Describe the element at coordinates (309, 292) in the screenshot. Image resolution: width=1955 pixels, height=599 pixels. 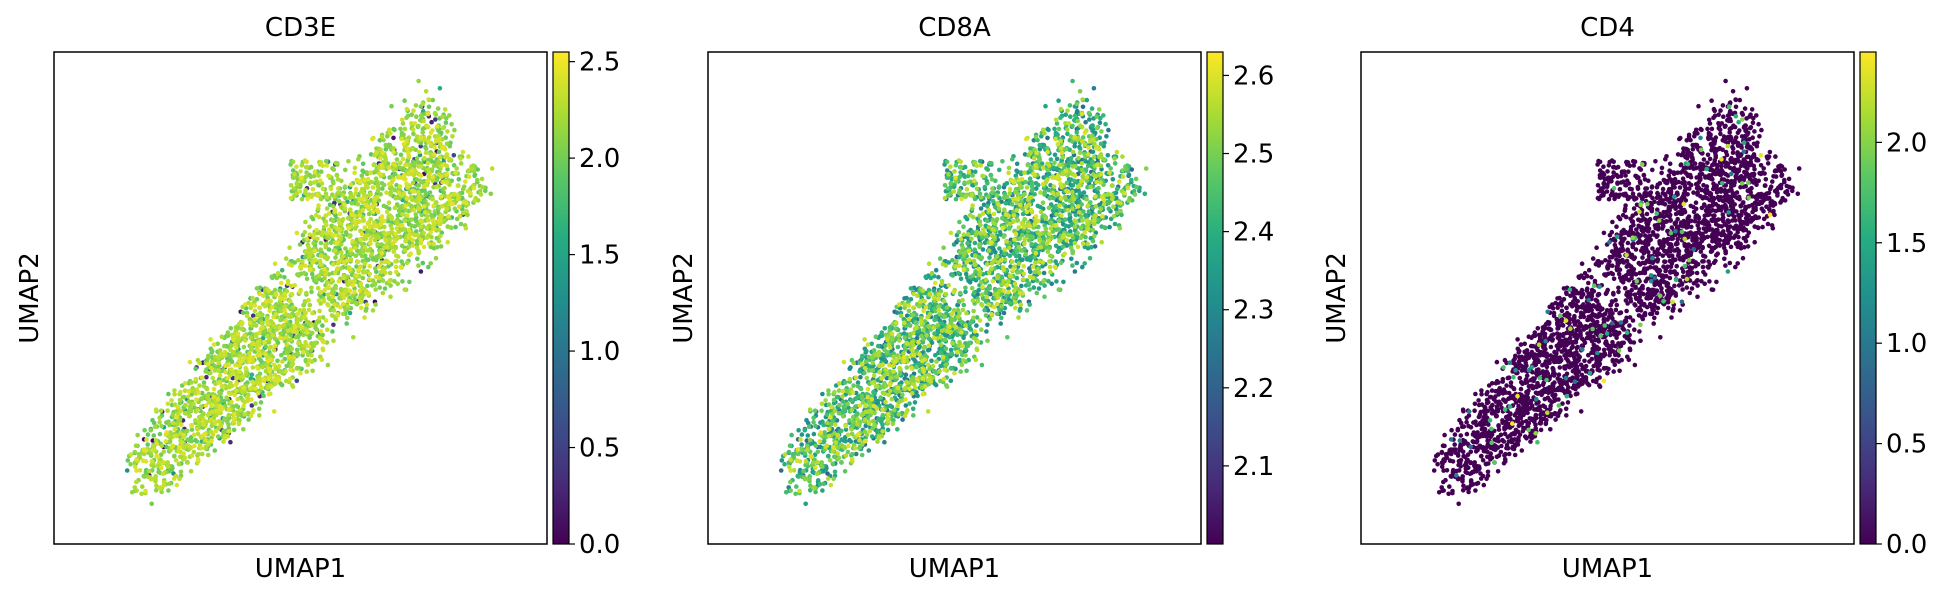
I see `scatter-points` at that location.